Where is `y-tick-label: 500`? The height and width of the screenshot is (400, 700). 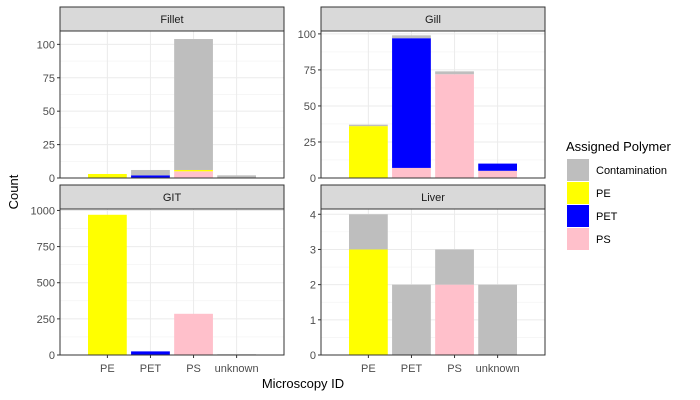
y-tick-label: 500 is located at coordinates (46, 284).